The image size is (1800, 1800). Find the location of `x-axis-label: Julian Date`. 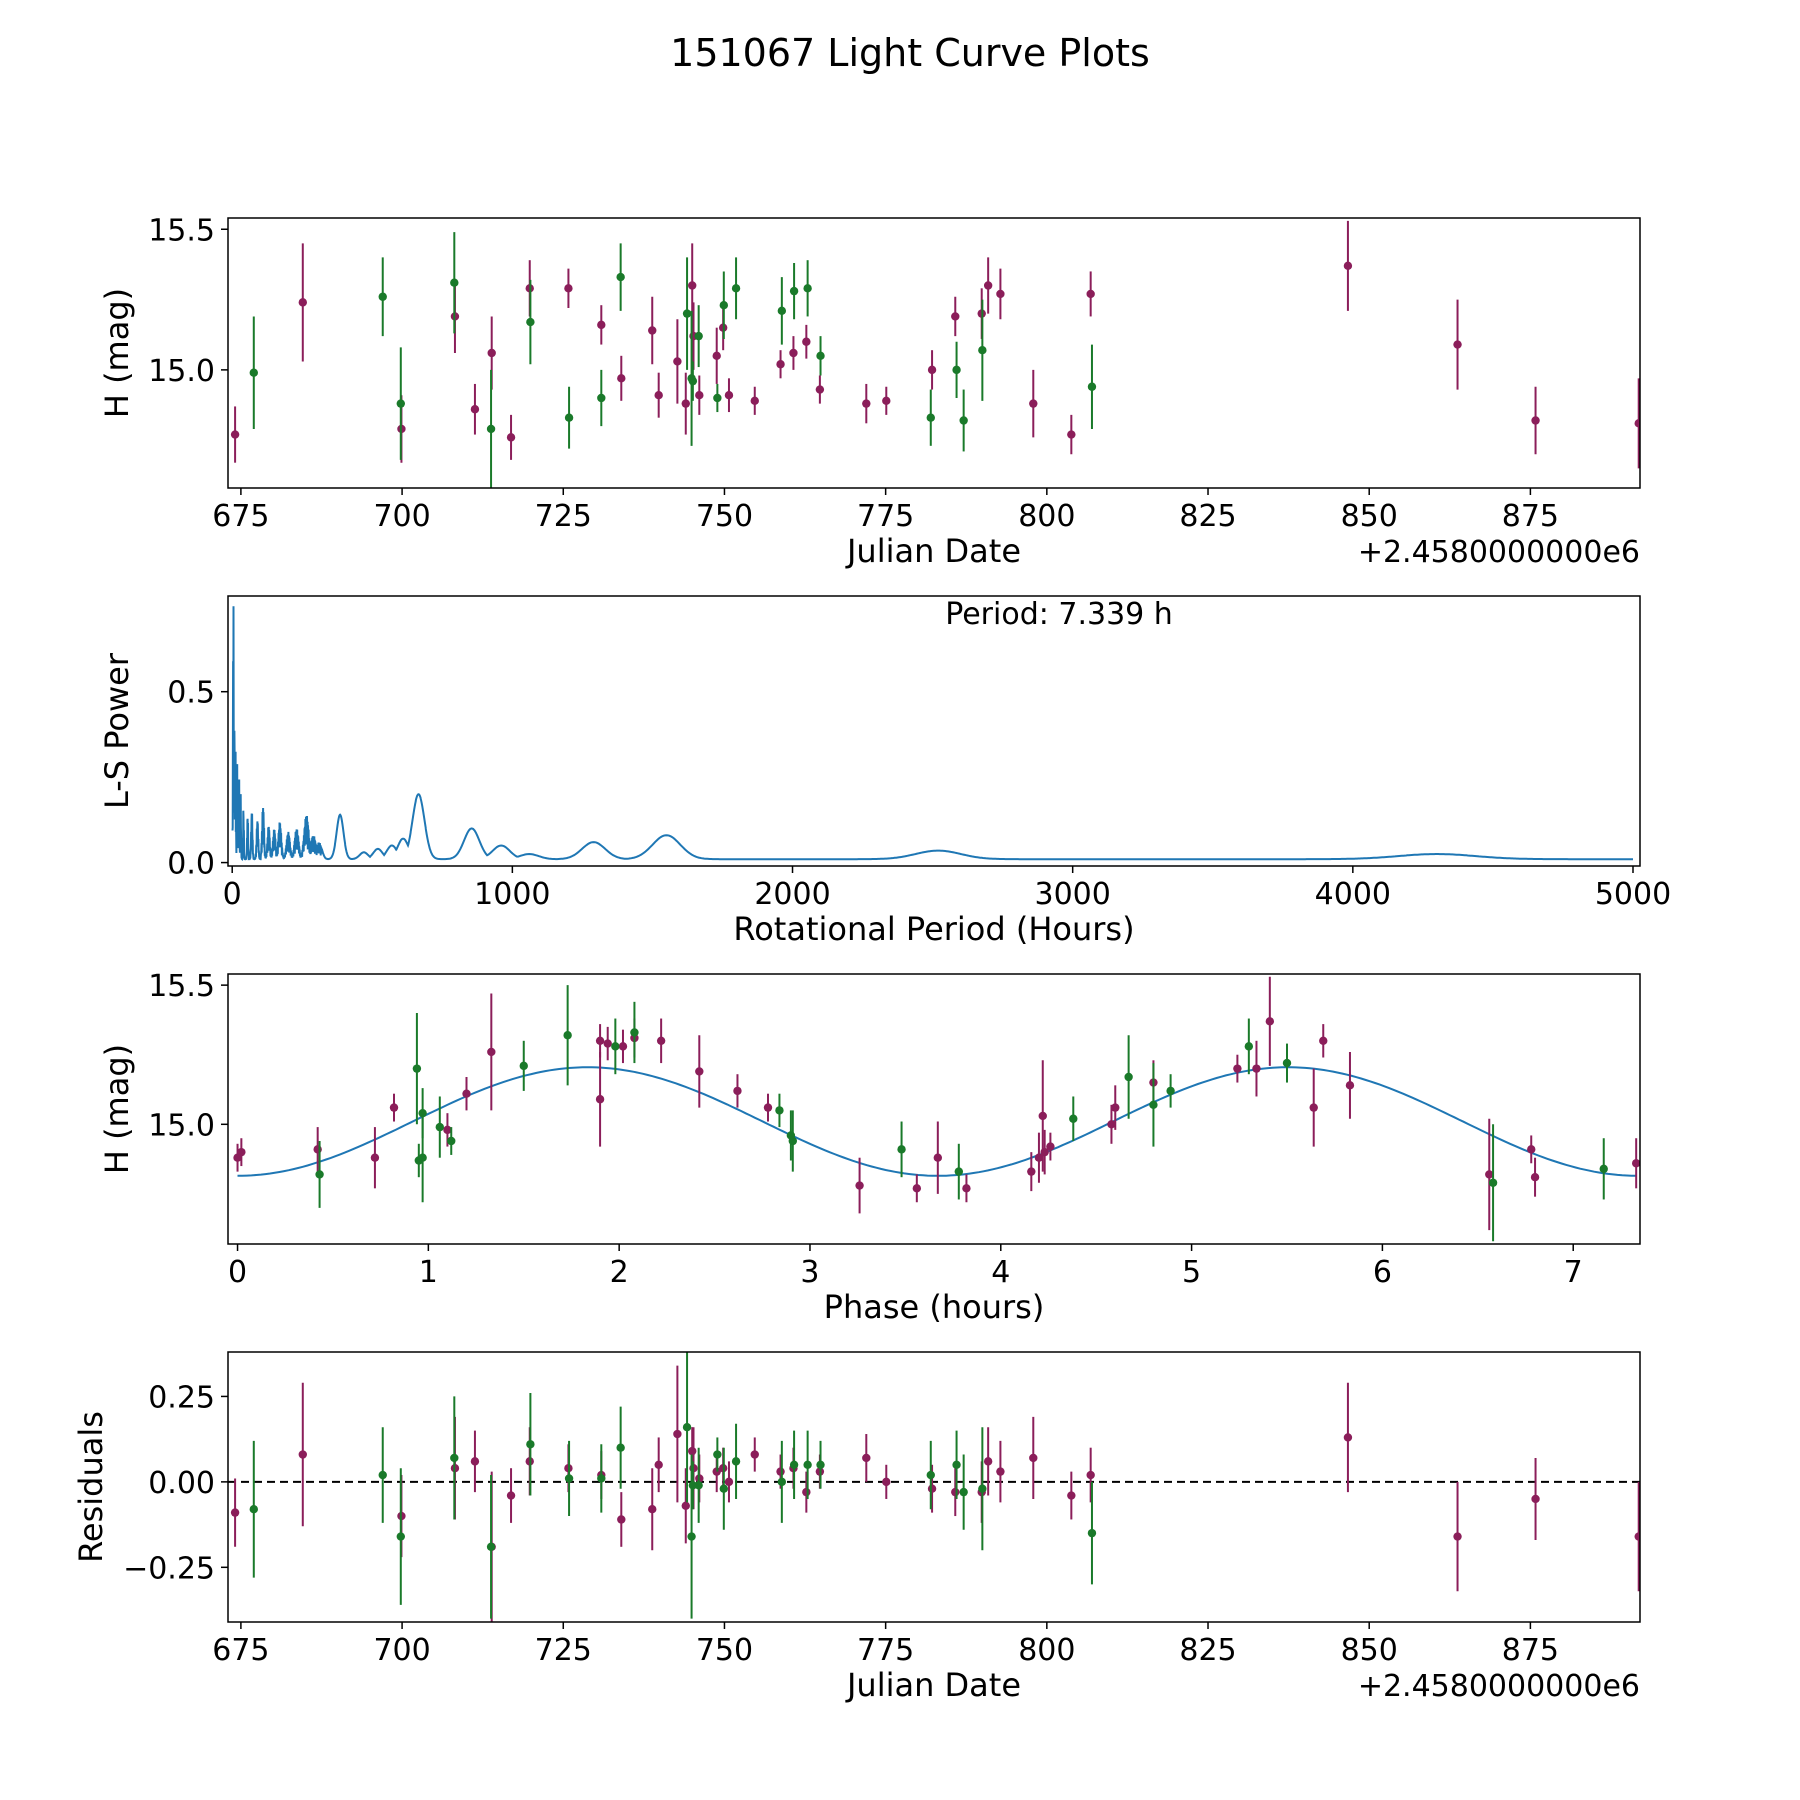

x-axis-label: Julian Date is located at coordinates (933, 551).